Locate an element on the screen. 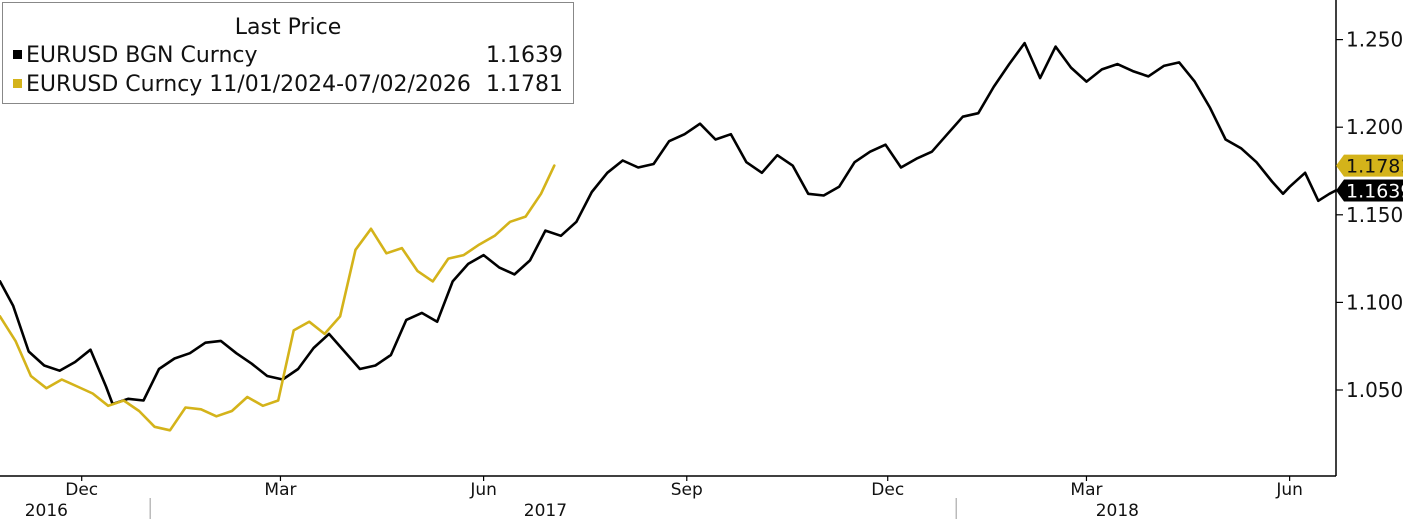 The image size is (1403, 519). last-value-tag-gold: 1.1781 is located at coordinates (1369, 166).